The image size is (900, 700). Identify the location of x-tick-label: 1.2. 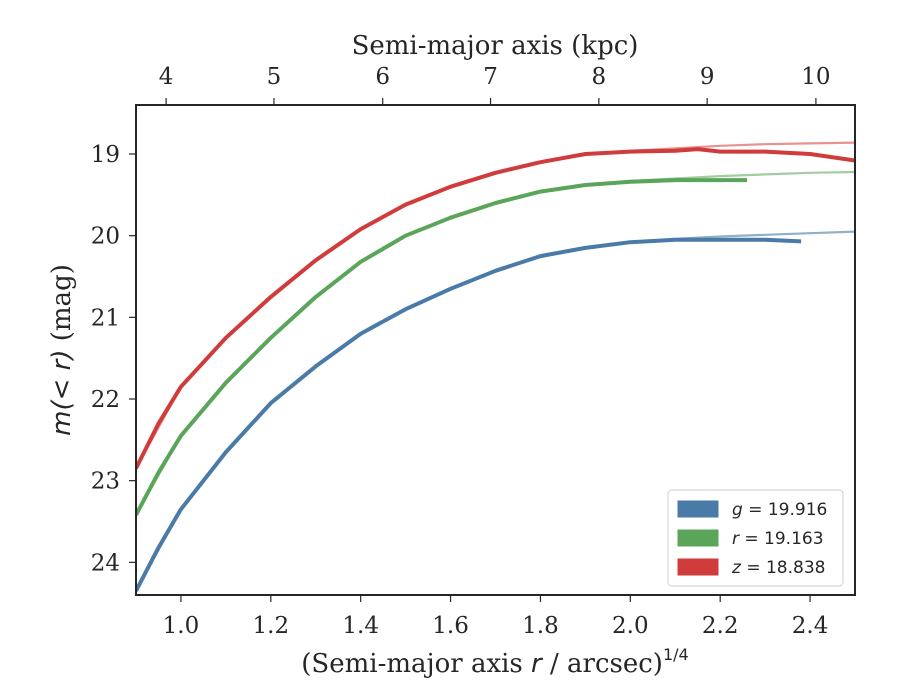
(271, 626).